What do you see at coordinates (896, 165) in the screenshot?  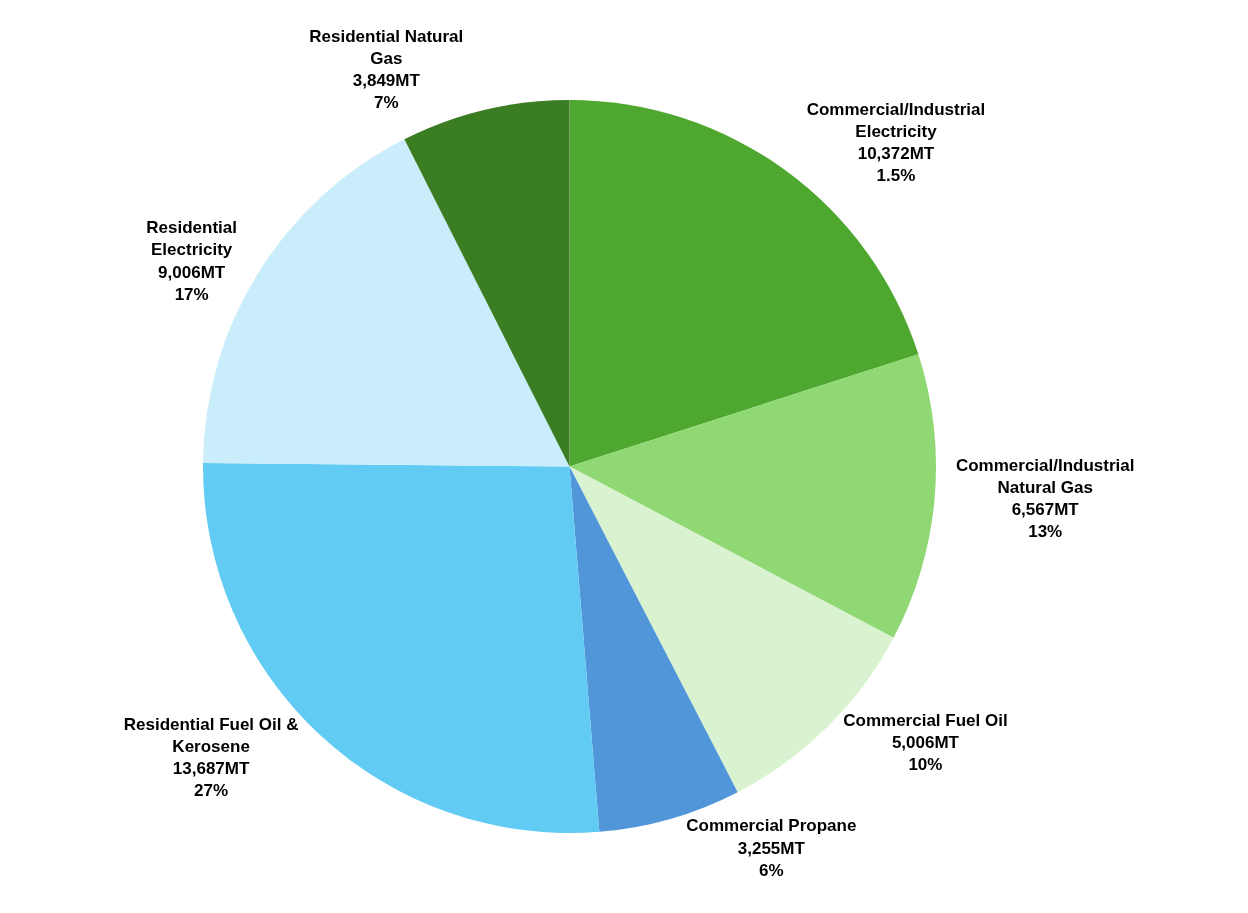 I see `data-label: 10,372MT 1.5%` at bounding box center [896, 165].